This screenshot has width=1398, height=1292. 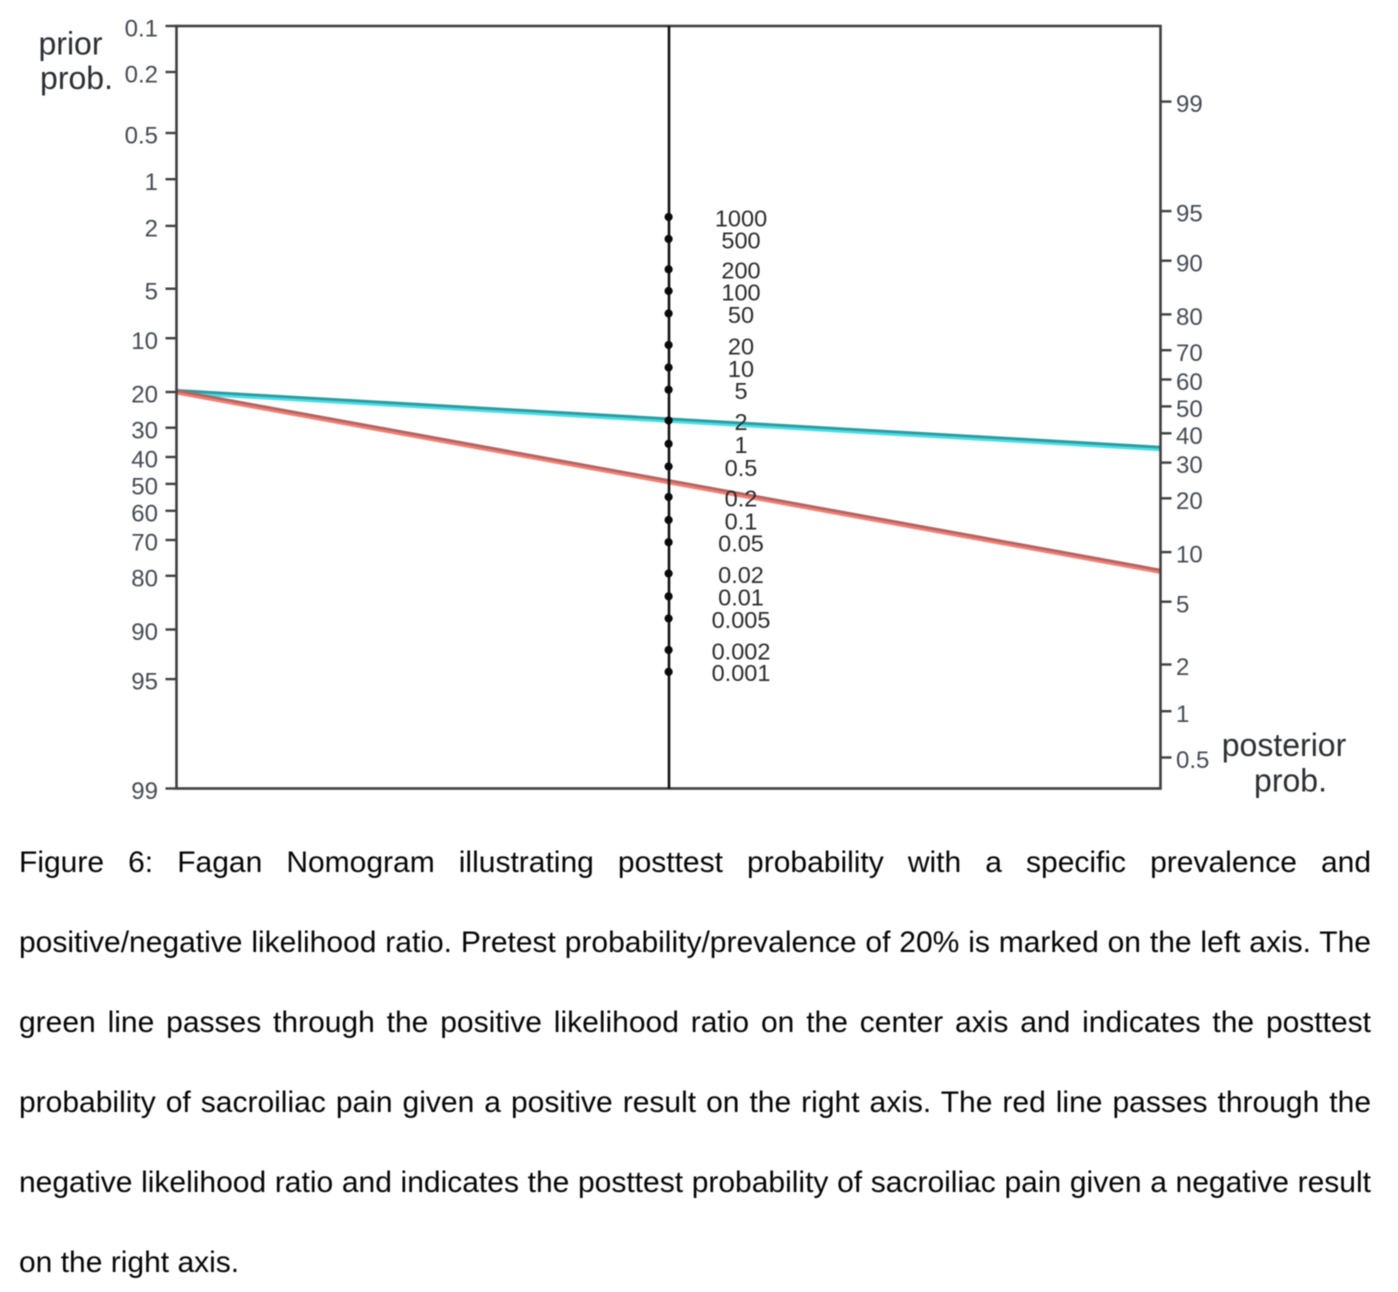 What do you see at coordinates (741, 673) in the screenshot?
I see `svg-text: 0.001` at bounding box center [741, 673].